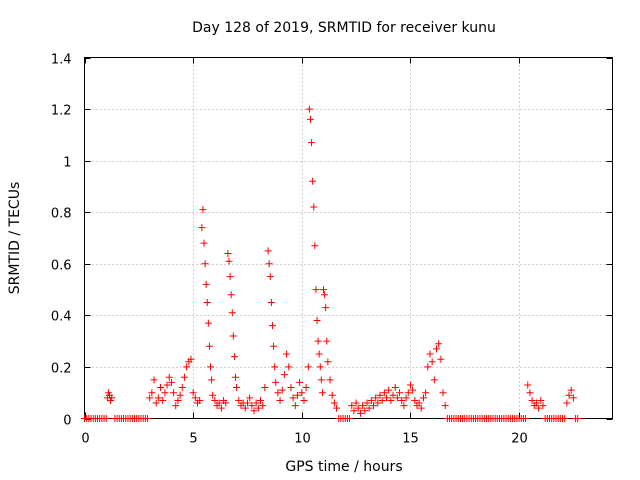  What do you see at coordinates (61, 317) in the screenshot?
I see `y-tick-label: 0.4` at bounding box center [61, 317].